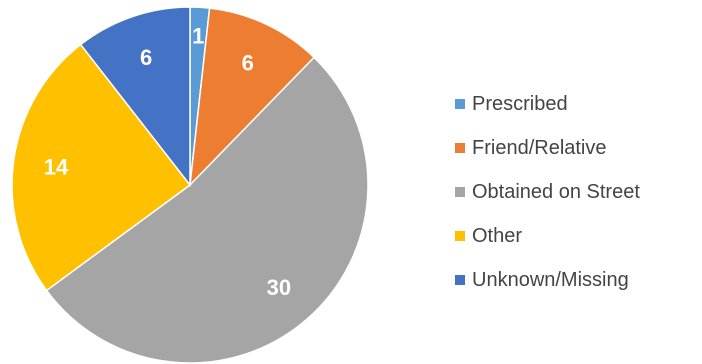  What do you see at coordinates (146, 57) in the screenshot?
I see `data-label-unknown-missing: 6` at bounding box center [146, 57].